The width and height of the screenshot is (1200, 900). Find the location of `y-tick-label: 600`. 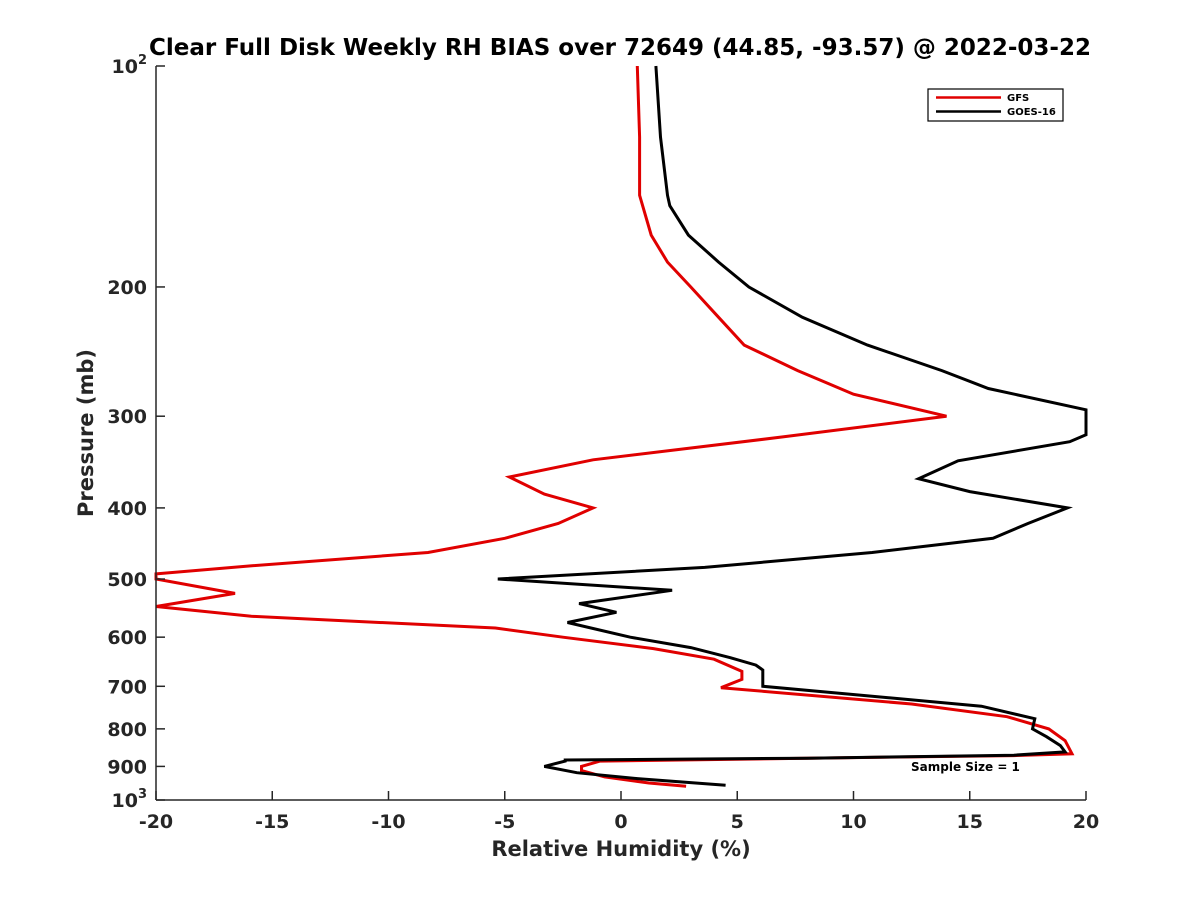

y-tick-label: 600 is located at coordinates (127, 638).